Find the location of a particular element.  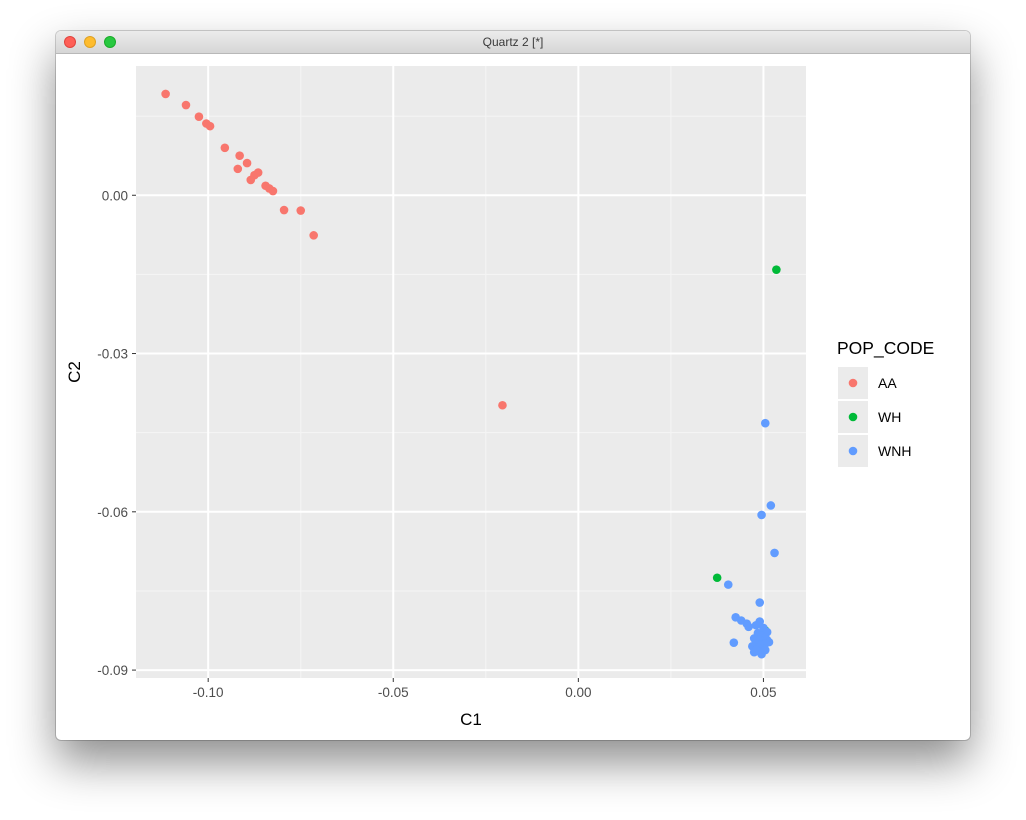

legend-key-wh is located at coordinates (853, 417).